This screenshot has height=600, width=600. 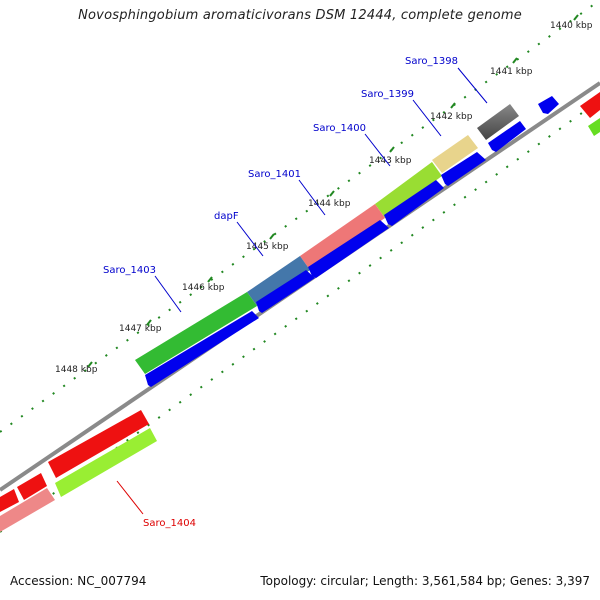 What do you see at coordinates (390, 161) in the screenshot?
I see `tick-label-1443: 1443 kbp` at bounding box center [390, 161].